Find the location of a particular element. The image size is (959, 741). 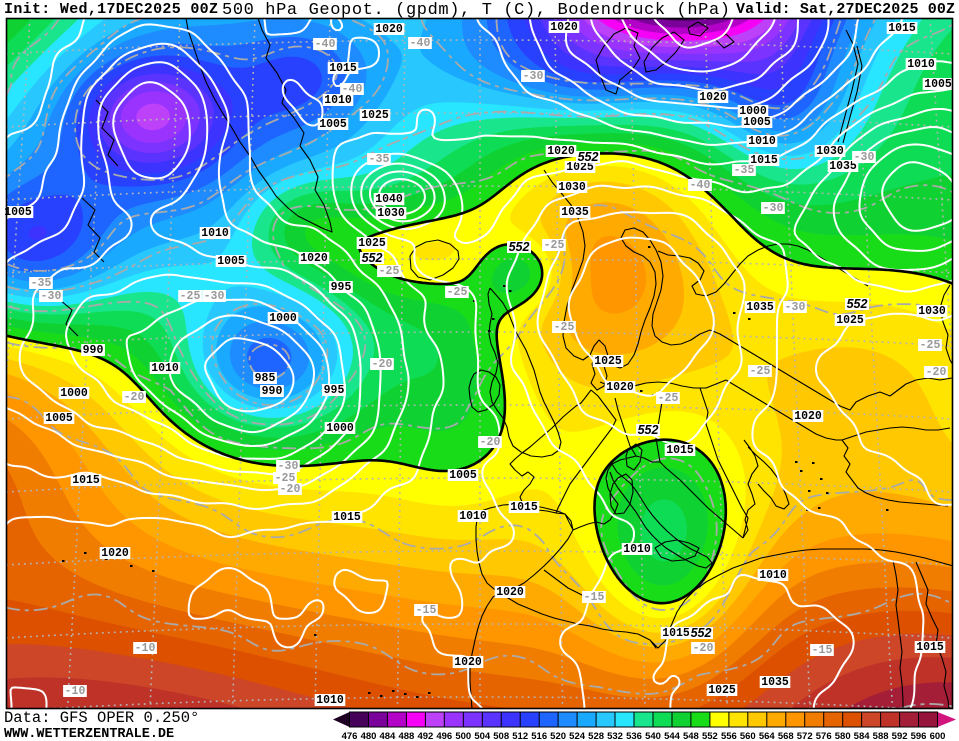

svg-text: 524 is located at coordinates (577, 736).